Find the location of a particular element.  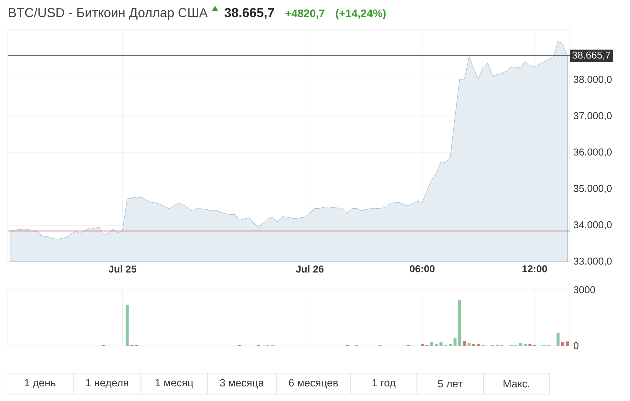

y-tick-label: 3000 is located at coordinates (585, 290).